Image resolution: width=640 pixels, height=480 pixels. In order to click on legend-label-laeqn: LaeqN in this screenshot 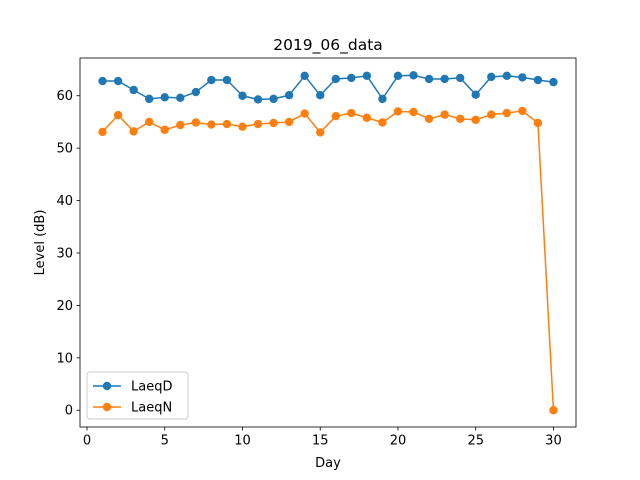, I will do `click(151, 408)`.